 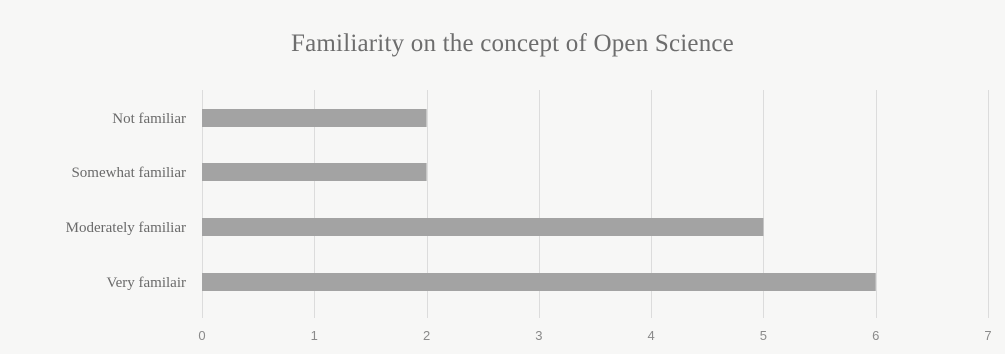 I want to click on bar-not-familiar, so click(x=314, y=118).